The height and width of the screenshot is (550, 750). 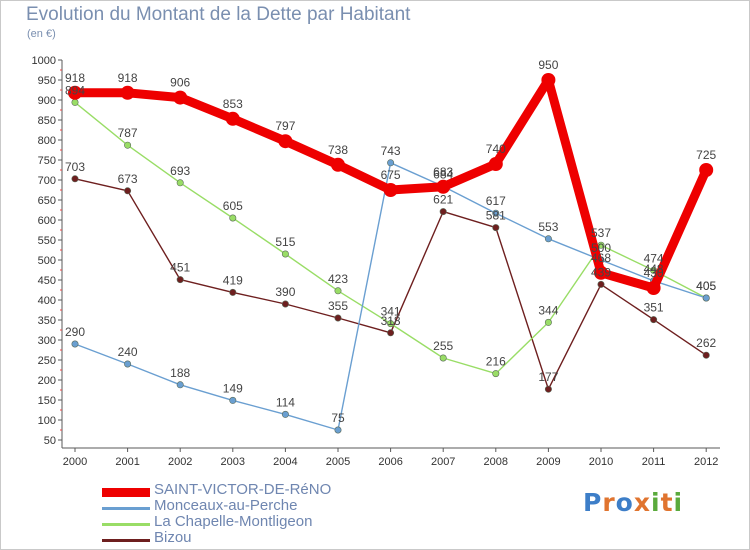 I want to click on y-tick-label: 450, so click(x=47, y=281).